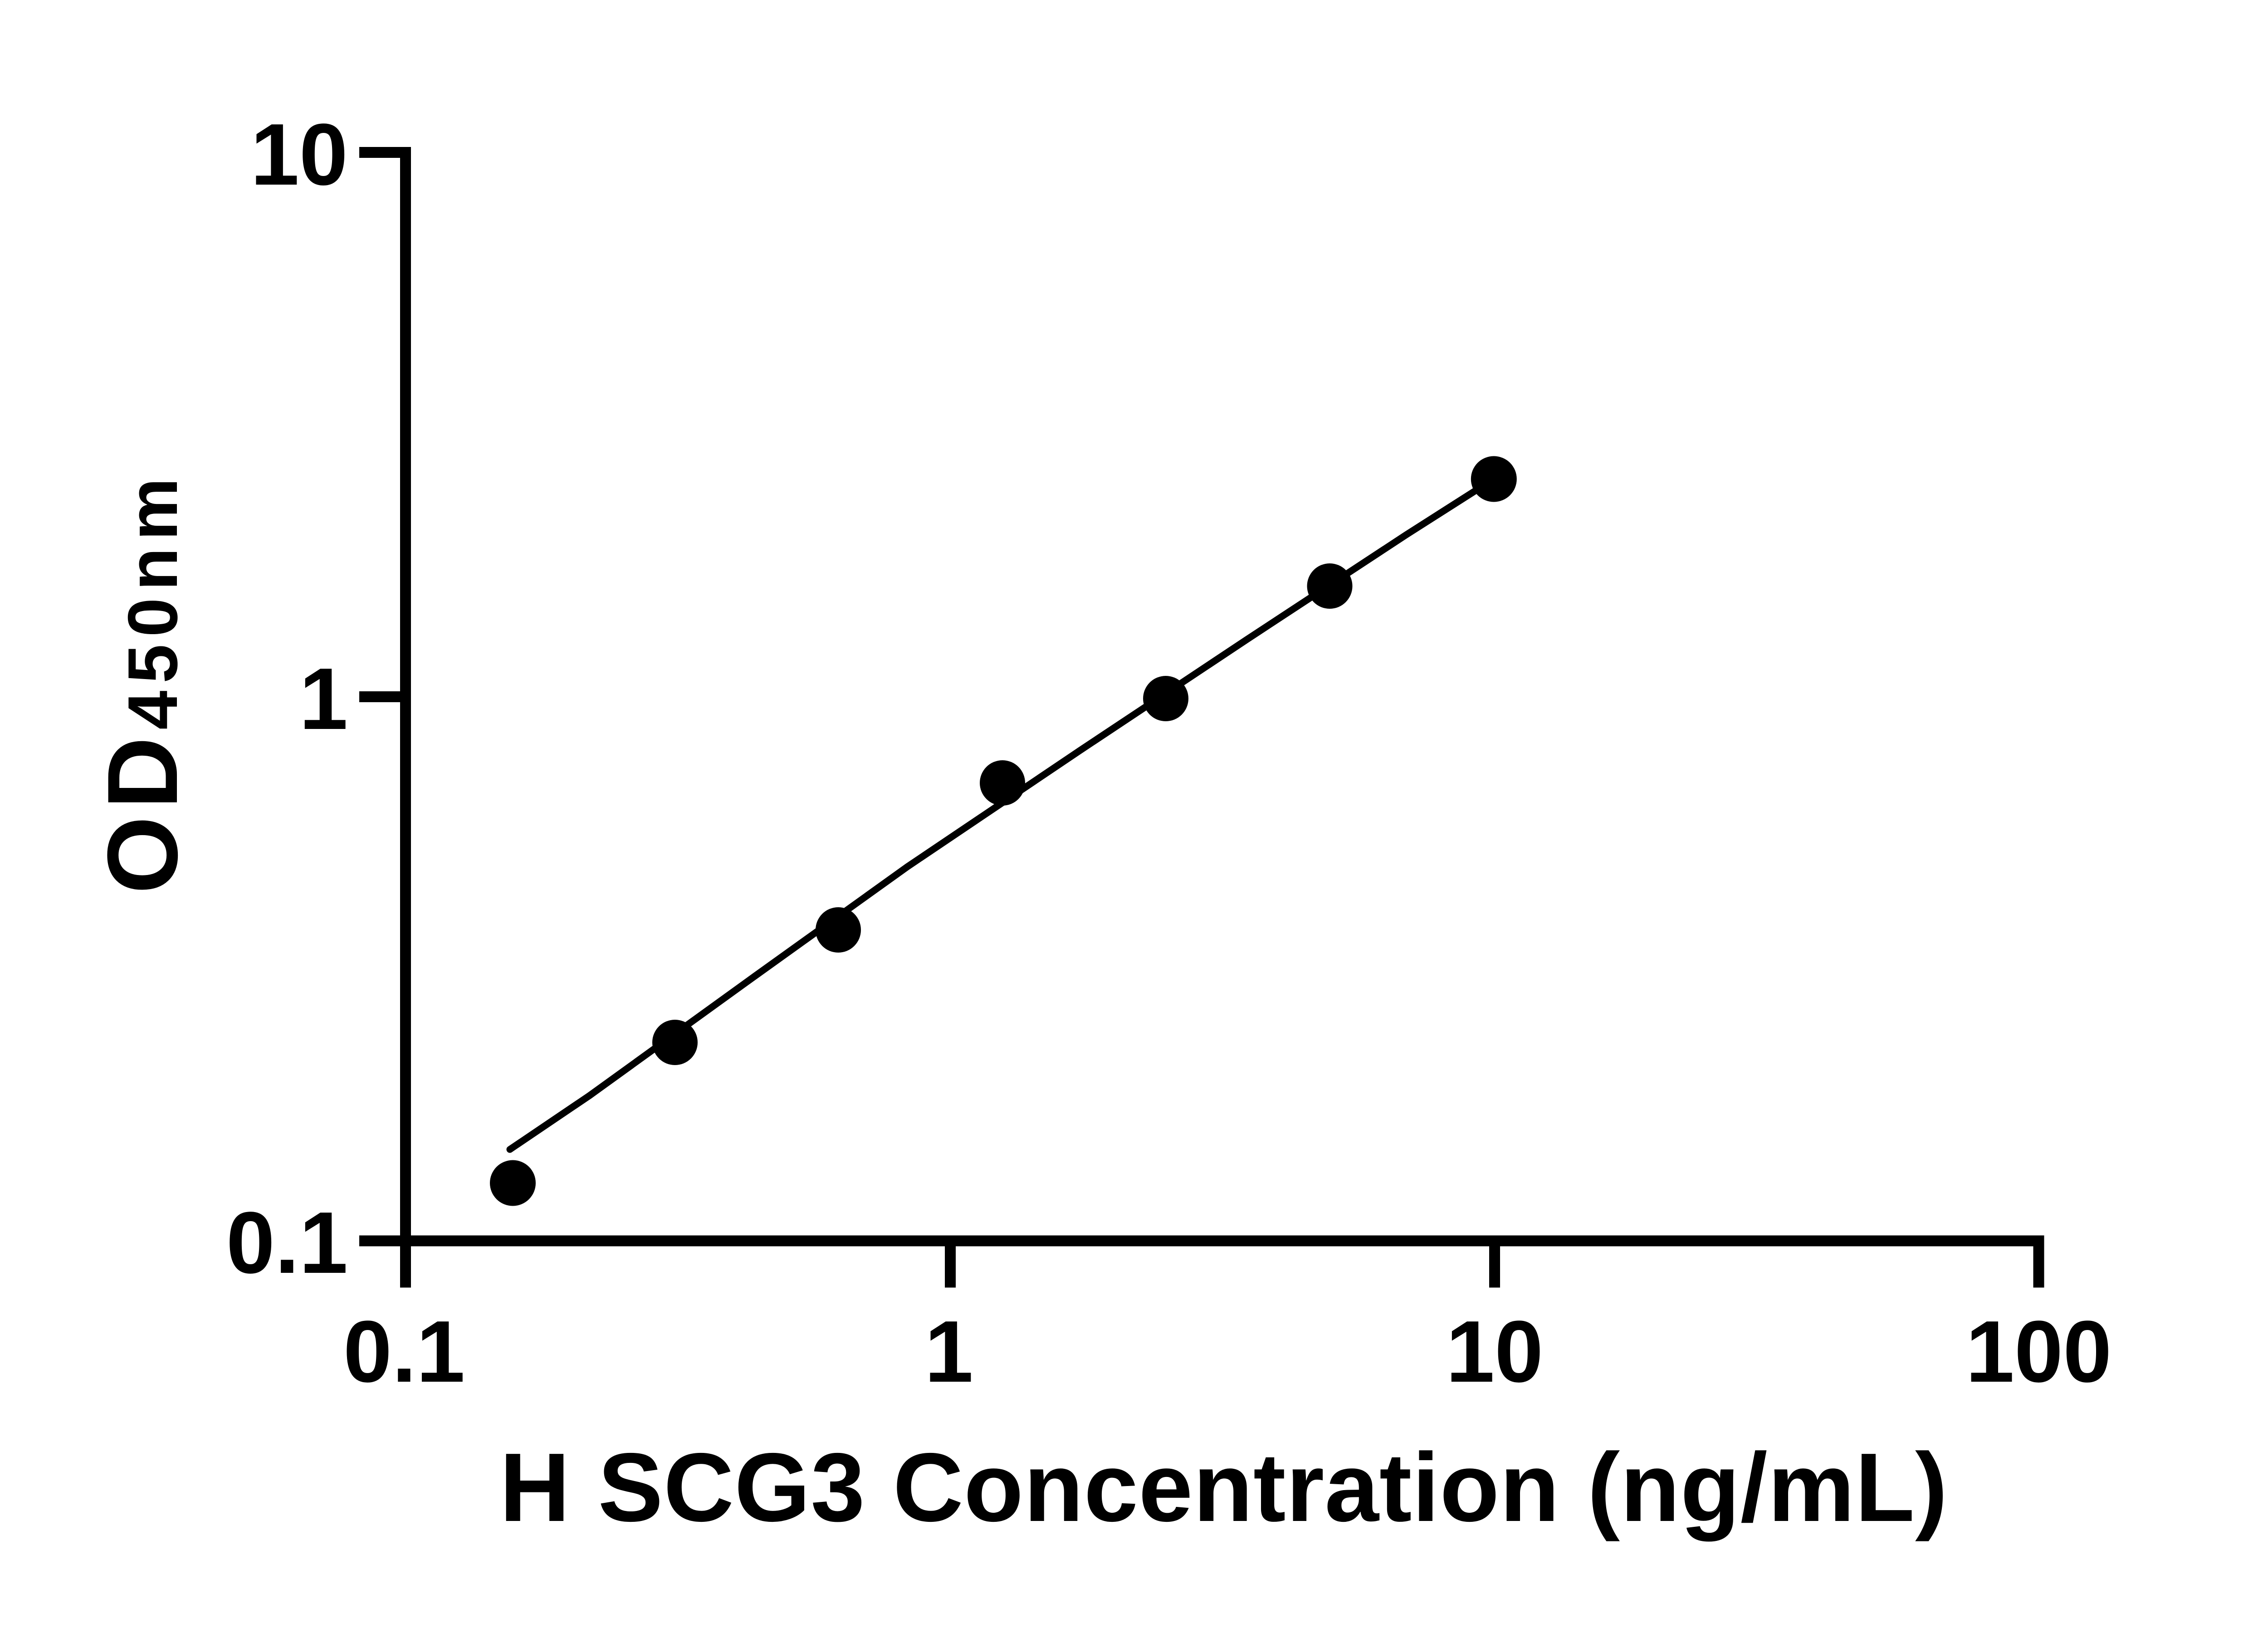 The image size is (2268, 1633). Describe the element at coordinates (2038, 1351) in the screenshot. I see `svg-text: 100` at that location.